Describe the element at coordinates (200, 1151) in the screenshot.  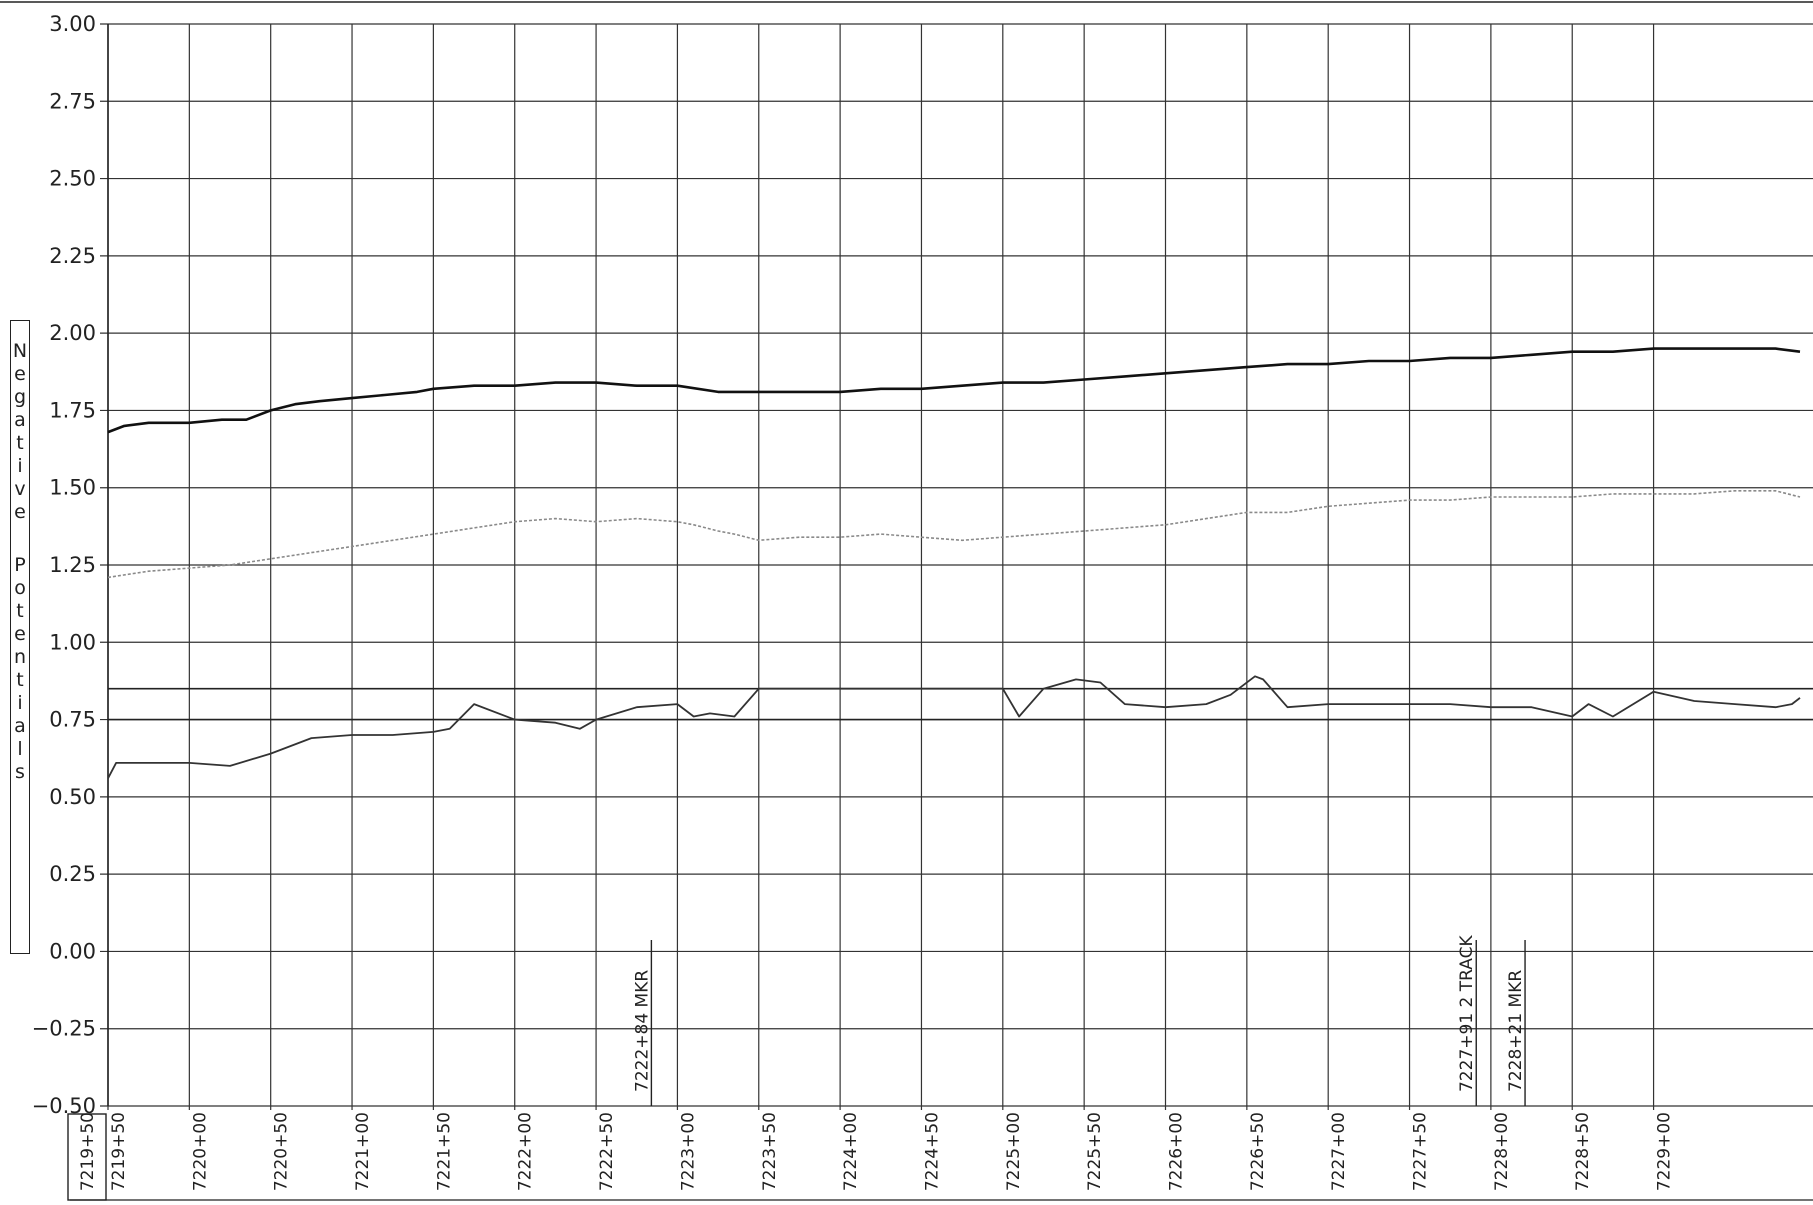
I see `x-tick-label: 7220+00` at that location.